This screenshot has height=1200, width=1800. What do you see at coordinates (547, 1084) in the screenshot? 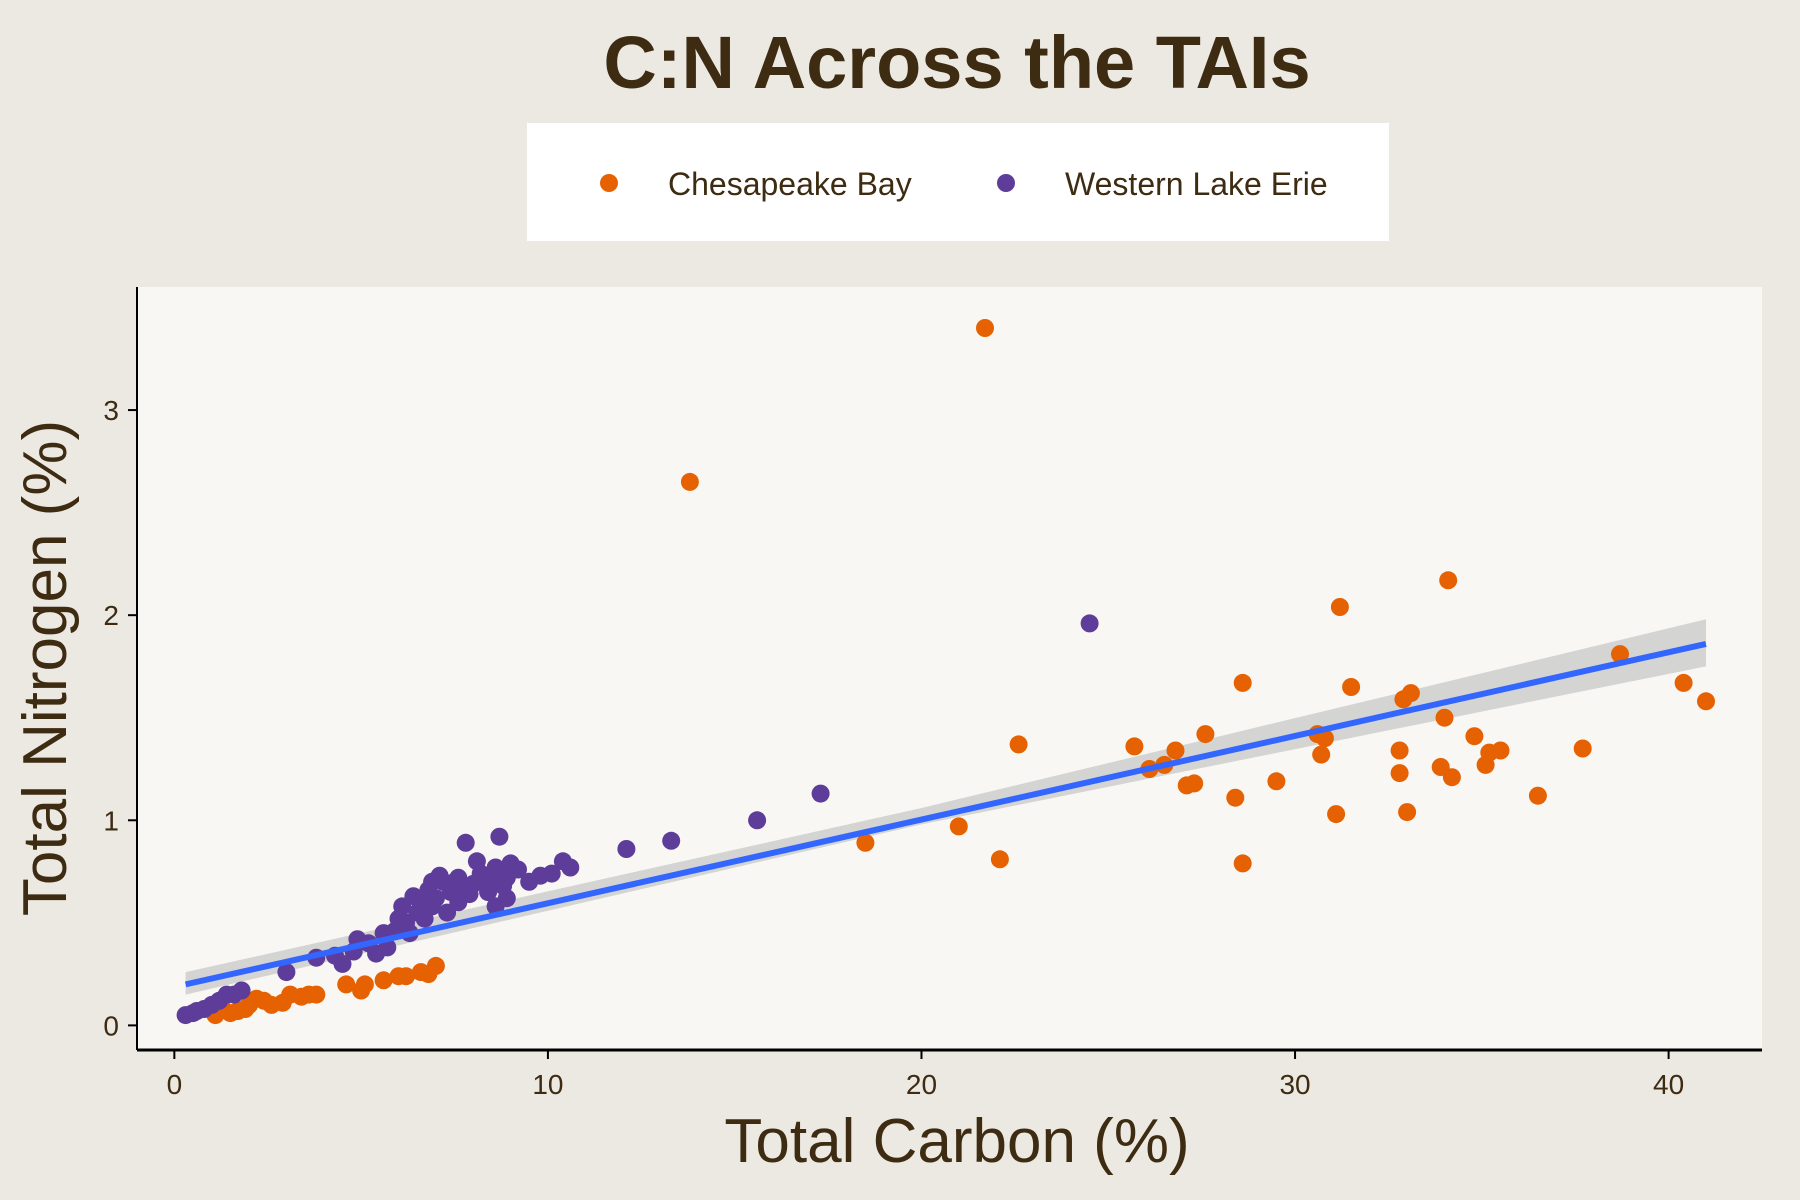
I see `x-tick-label-10: 10` at bounding box center [547, 1084].